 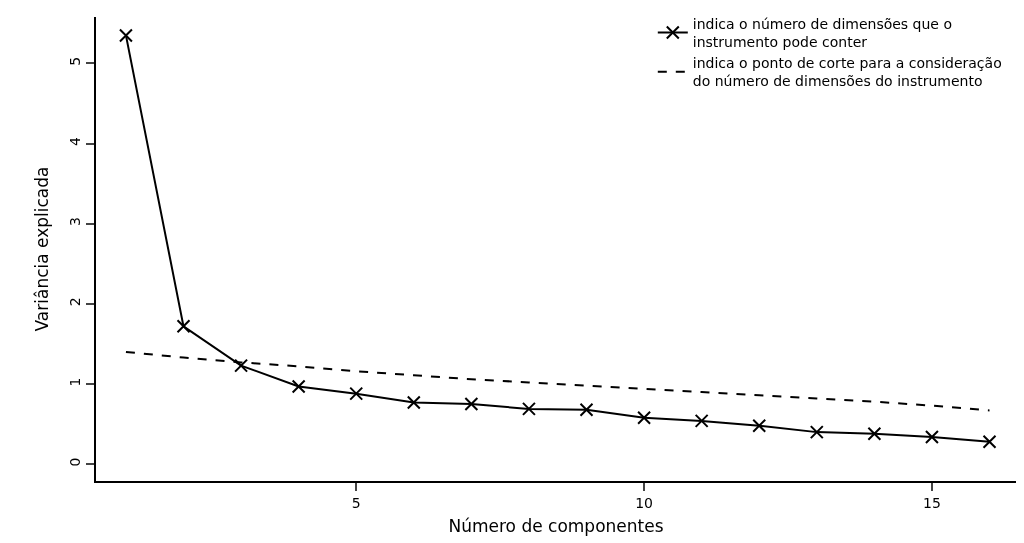 I want to click on y-tick-label: 2, so click(x=75, y=302).